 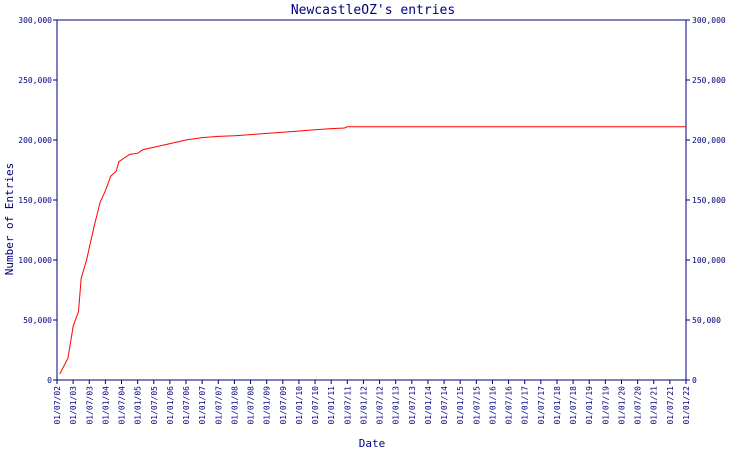 What do you see at coordinates (122, 405) in the screenshot?
I see `x-tick-label: 01/07/04` at bounding box center [122, 405].